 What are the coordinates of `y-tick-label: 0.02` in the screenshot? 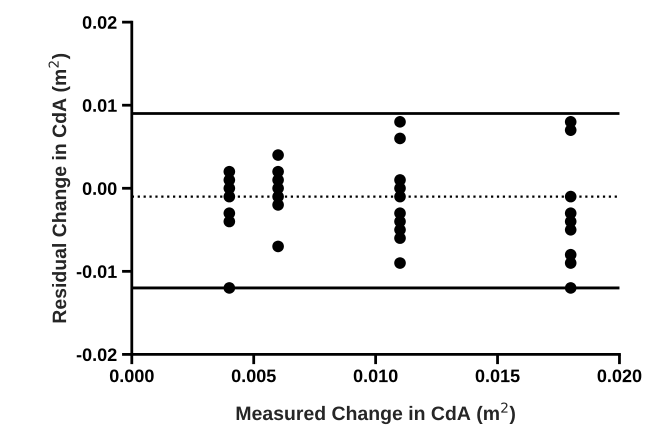 It's located at (99, 22).